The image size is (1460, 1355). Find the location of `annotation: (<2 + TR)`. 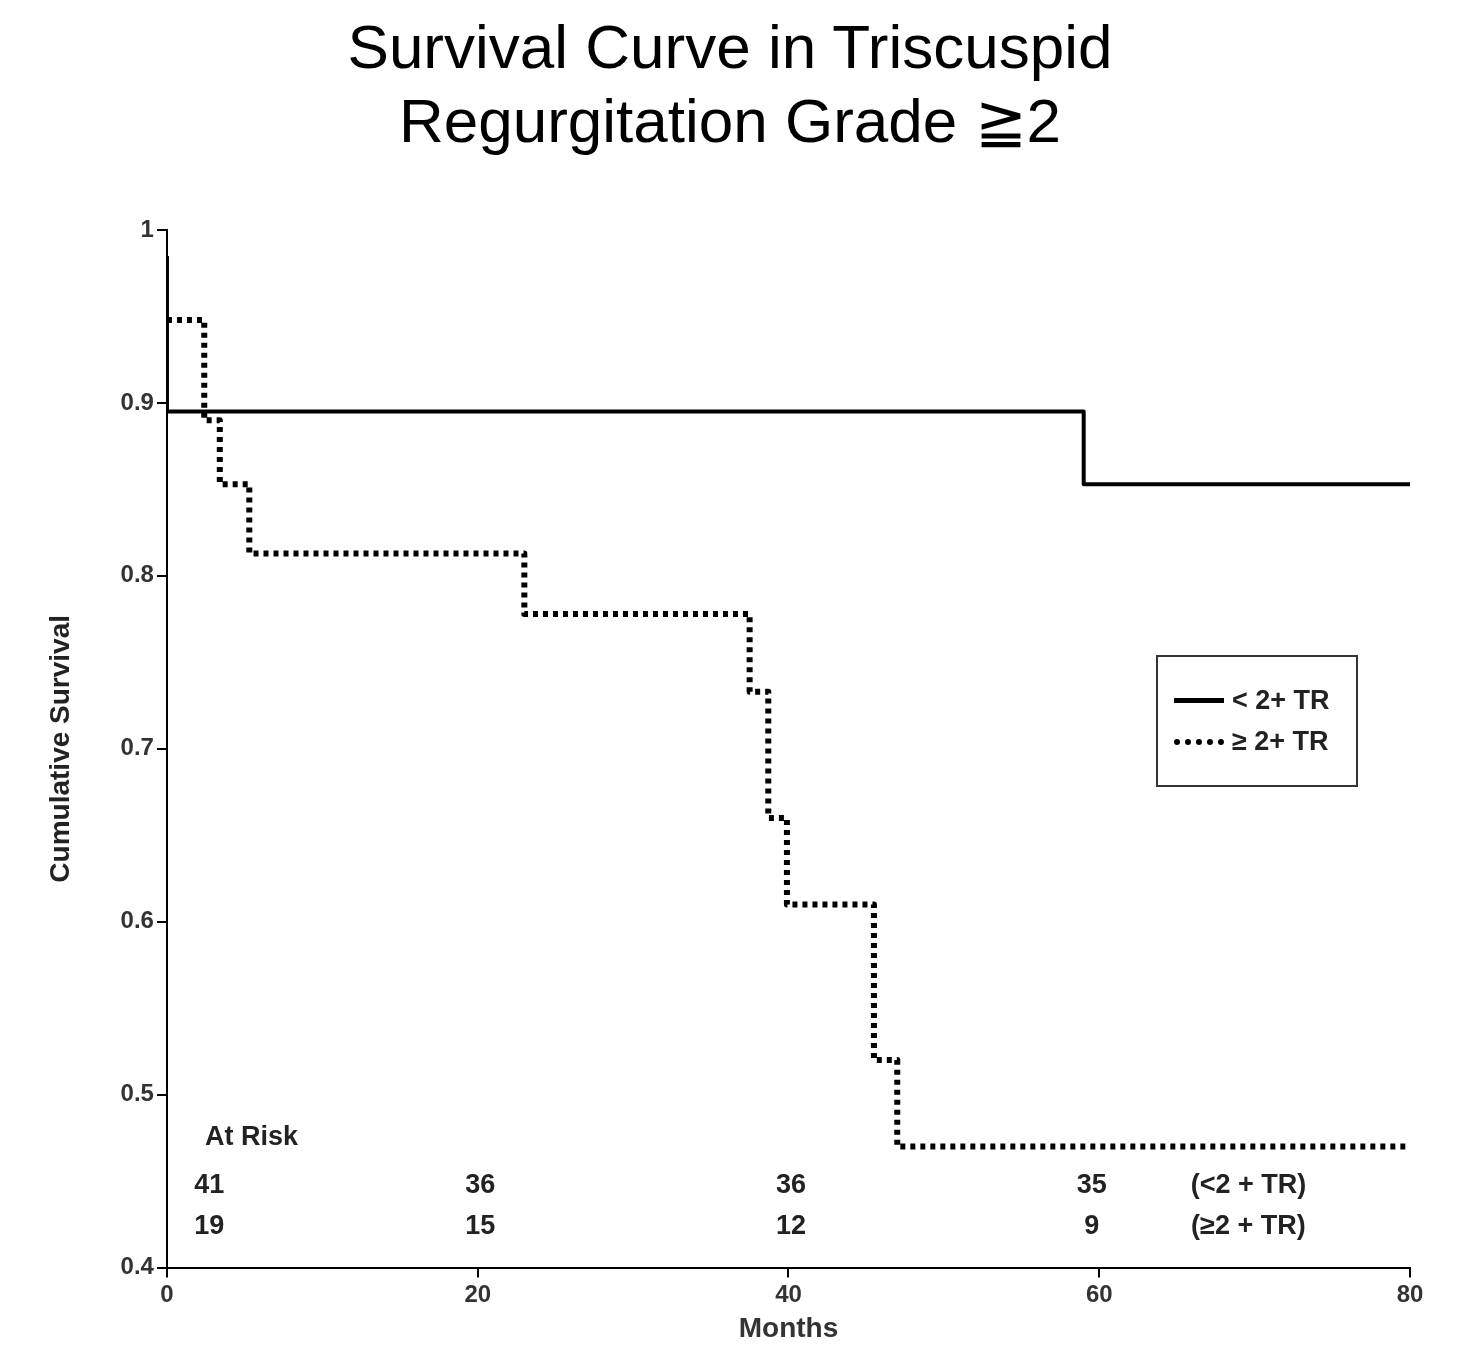

annotation: (<2 + TR) is located at coordinates (1248, 1184).